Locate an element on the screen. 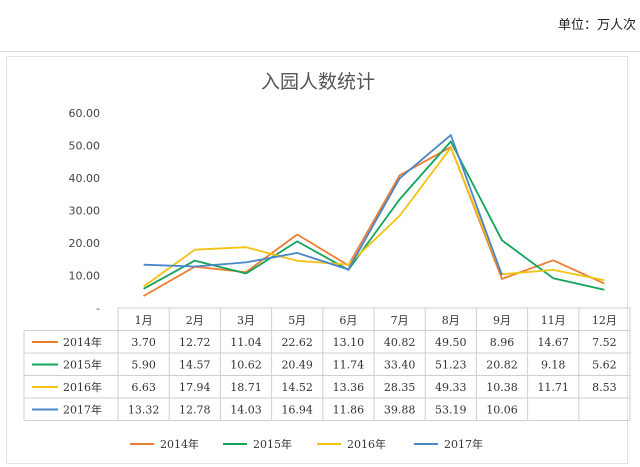 The height and width of the screenshot is (467, 640). data-label: 40.82 is located at coordinates (400, 342).